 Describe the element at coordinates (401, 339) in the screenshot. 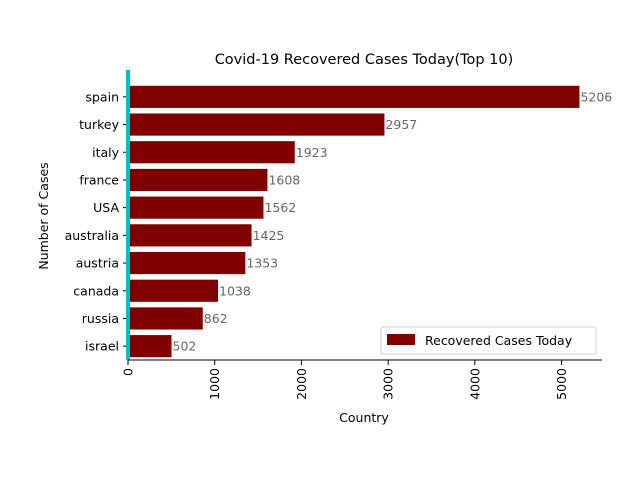

I see `legend-swatch` at that location.